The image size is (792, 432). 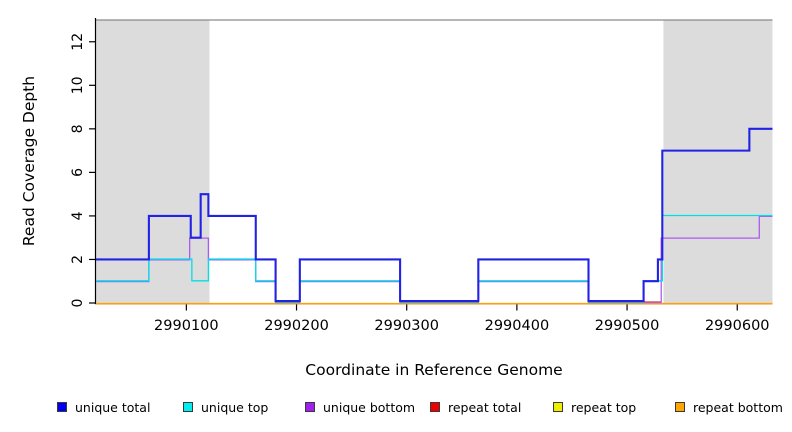 What do you see at coordinates (434, 370) in the screenshot?
I see `x-axis-title: Coordinate in Reference Genome` at bounding box center [434, 370].